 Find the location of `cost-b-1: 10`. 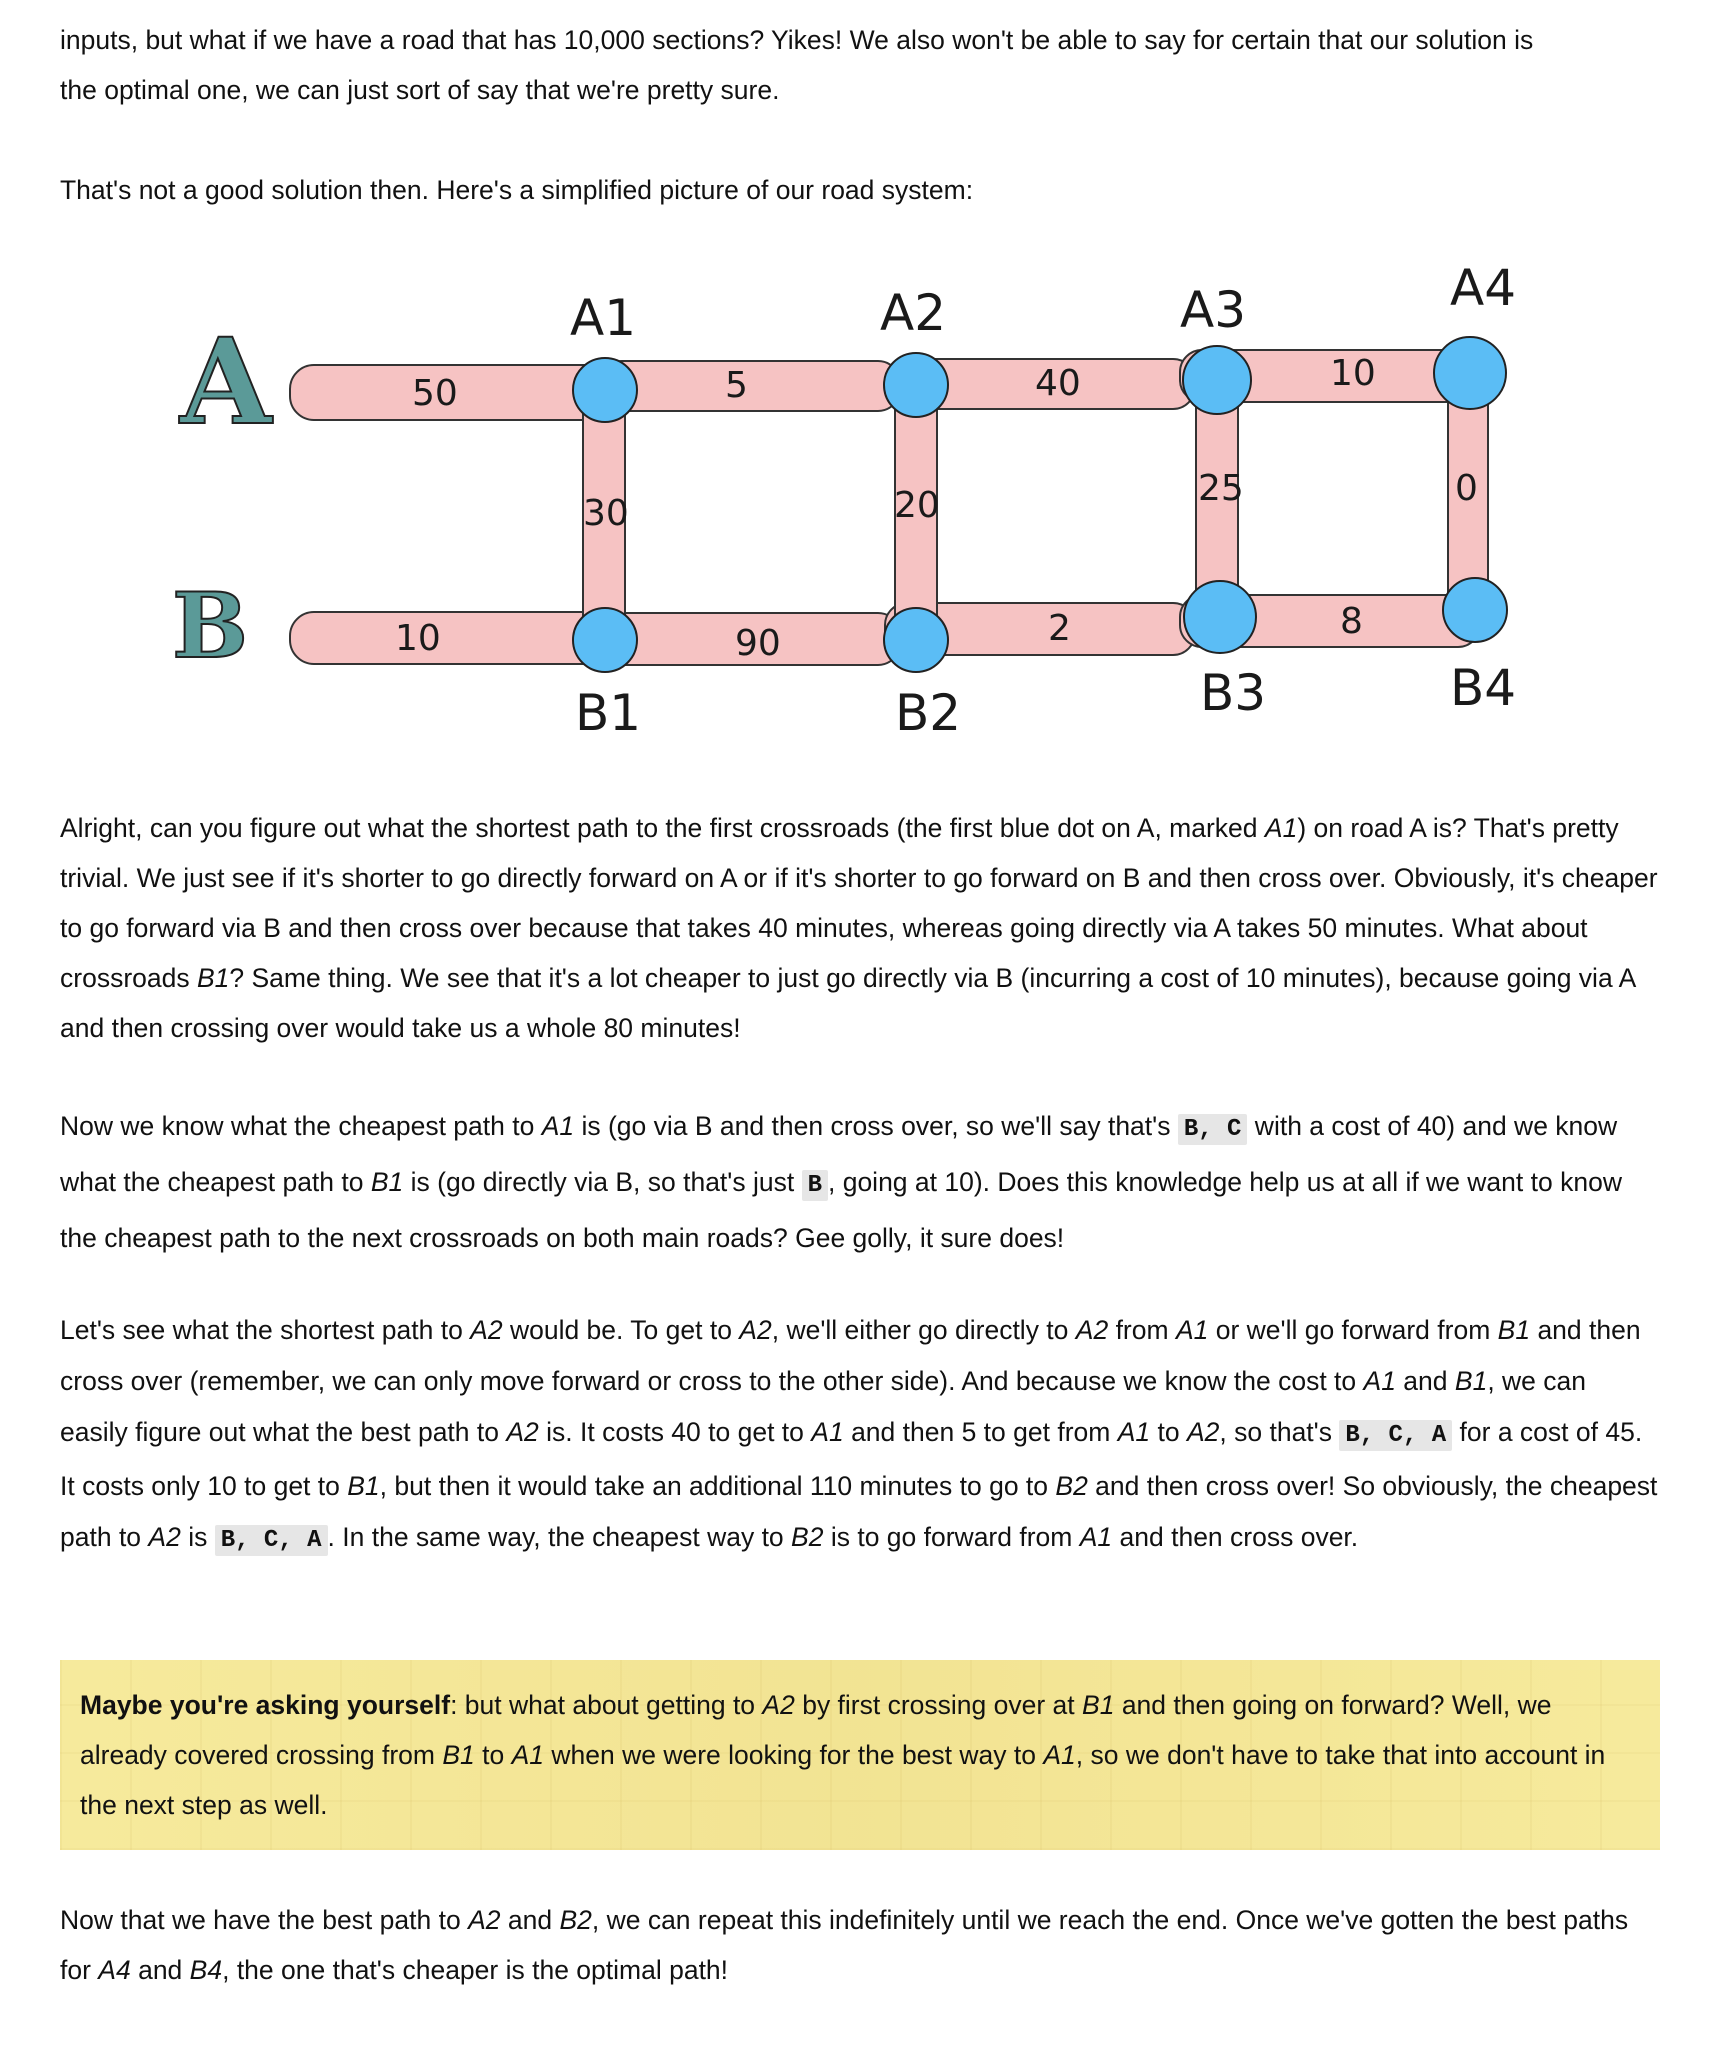

cost-b-1: 10 is located at coordinates (418, 638).